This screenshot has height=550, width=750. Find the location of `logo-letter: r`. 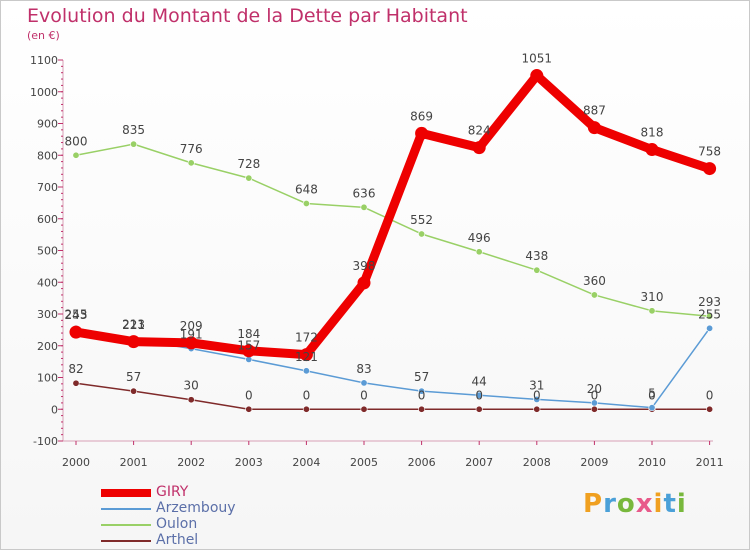

logo-letter: r is located at coordinates (610, 504).